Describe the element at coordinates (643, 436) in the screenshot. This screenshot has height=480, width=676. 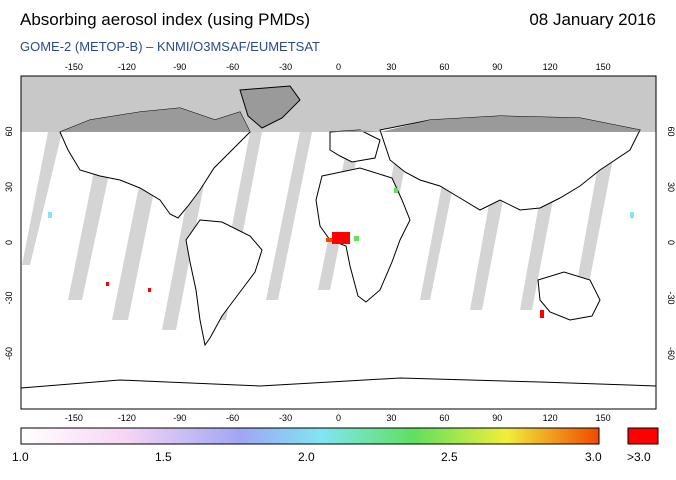
I see `colorbar-overflow-swatch` at that location.